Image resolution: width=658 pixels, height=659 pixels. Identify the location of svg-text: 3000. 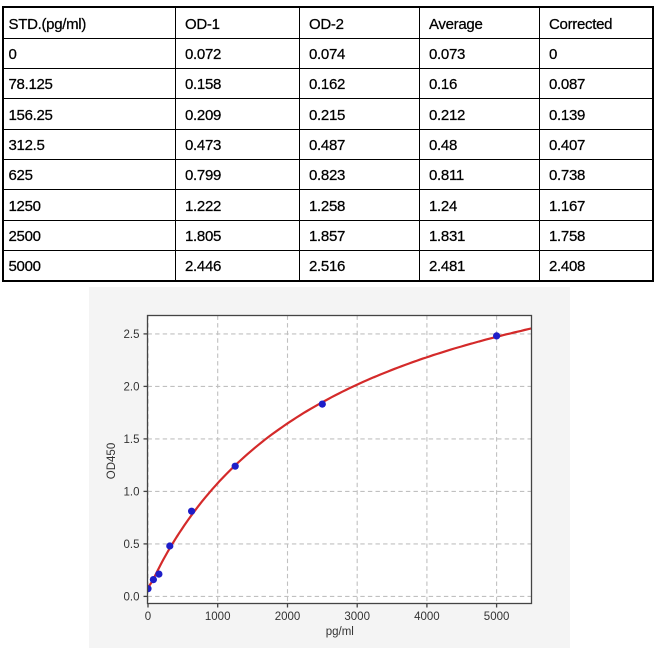
(357, 617).